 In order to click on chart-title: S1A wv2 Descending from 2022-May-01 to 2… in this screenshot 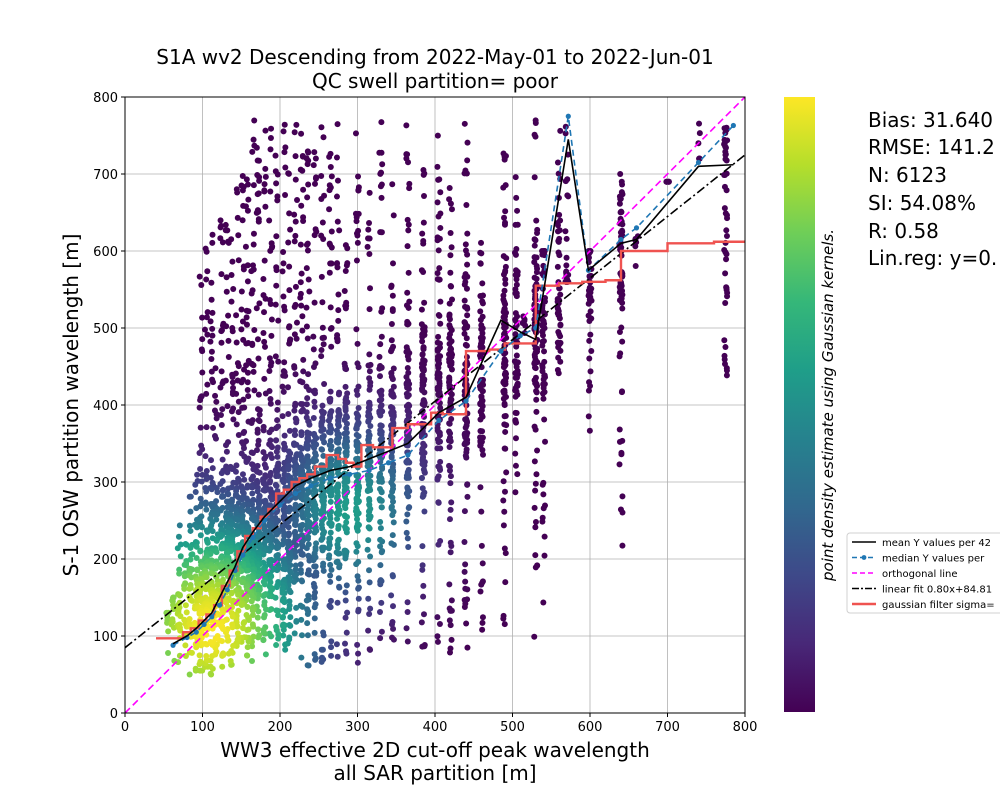, I will do `click(434, 57)`.